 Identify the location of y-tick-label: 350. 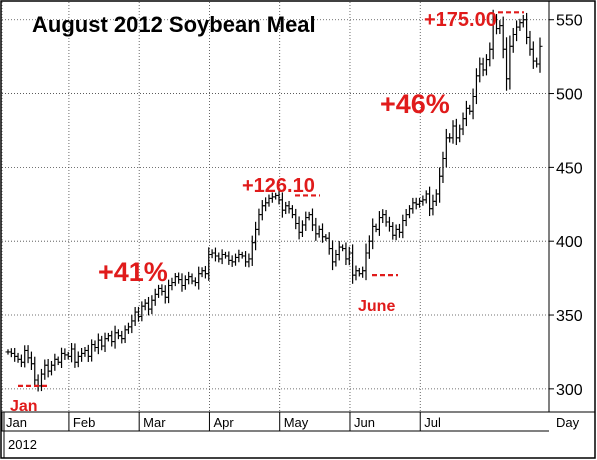
(569, 316).